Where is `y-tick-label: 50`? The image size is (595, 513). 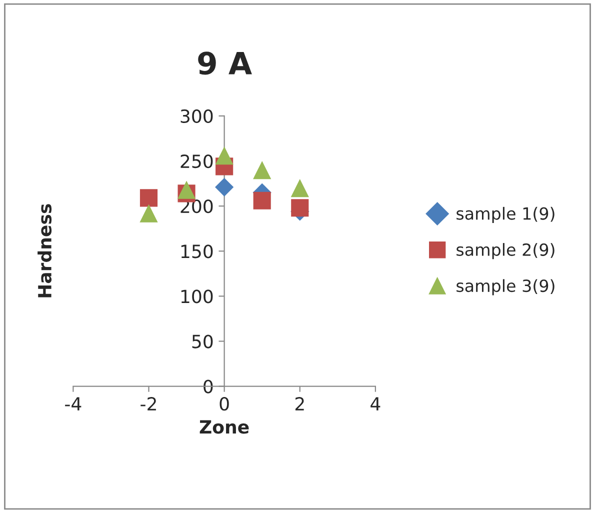 y-tick-label: 50 is located at coordinates (202, 341).